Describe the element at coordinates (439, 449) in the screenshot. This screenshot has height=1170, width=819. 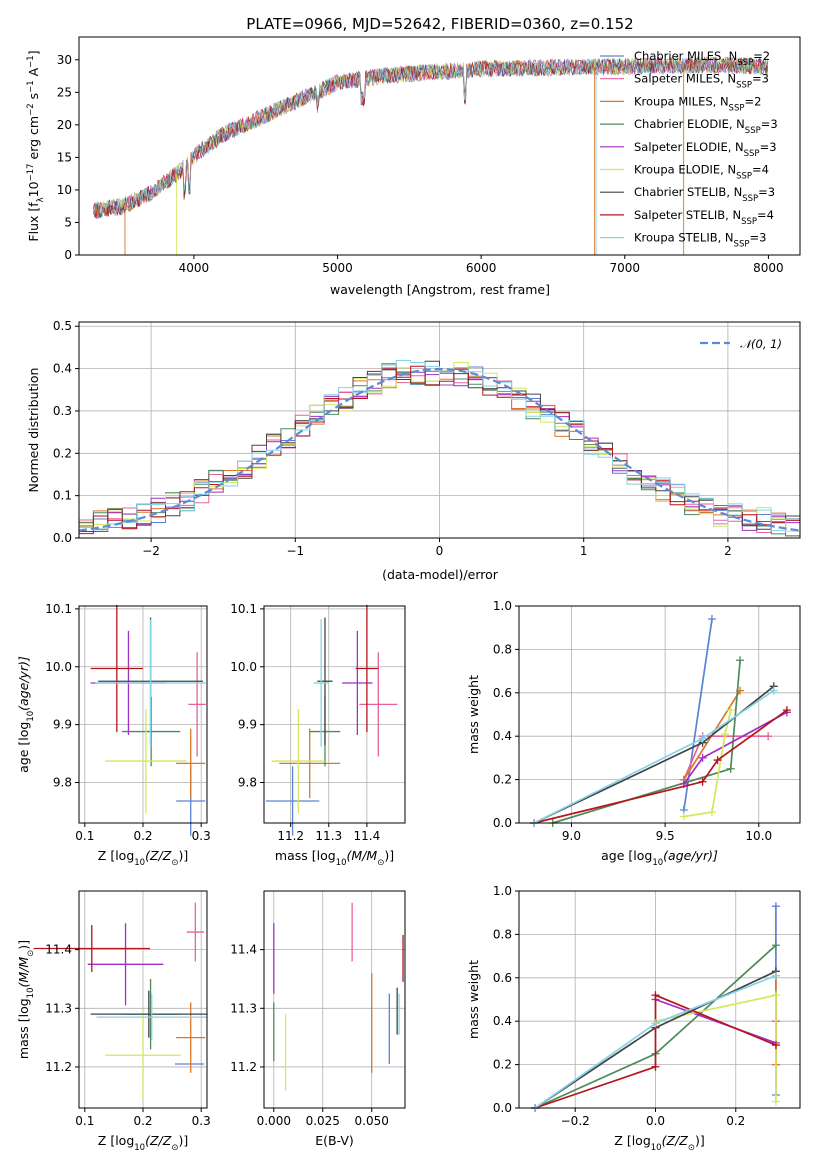
I see `gaussian-curve` at that location.